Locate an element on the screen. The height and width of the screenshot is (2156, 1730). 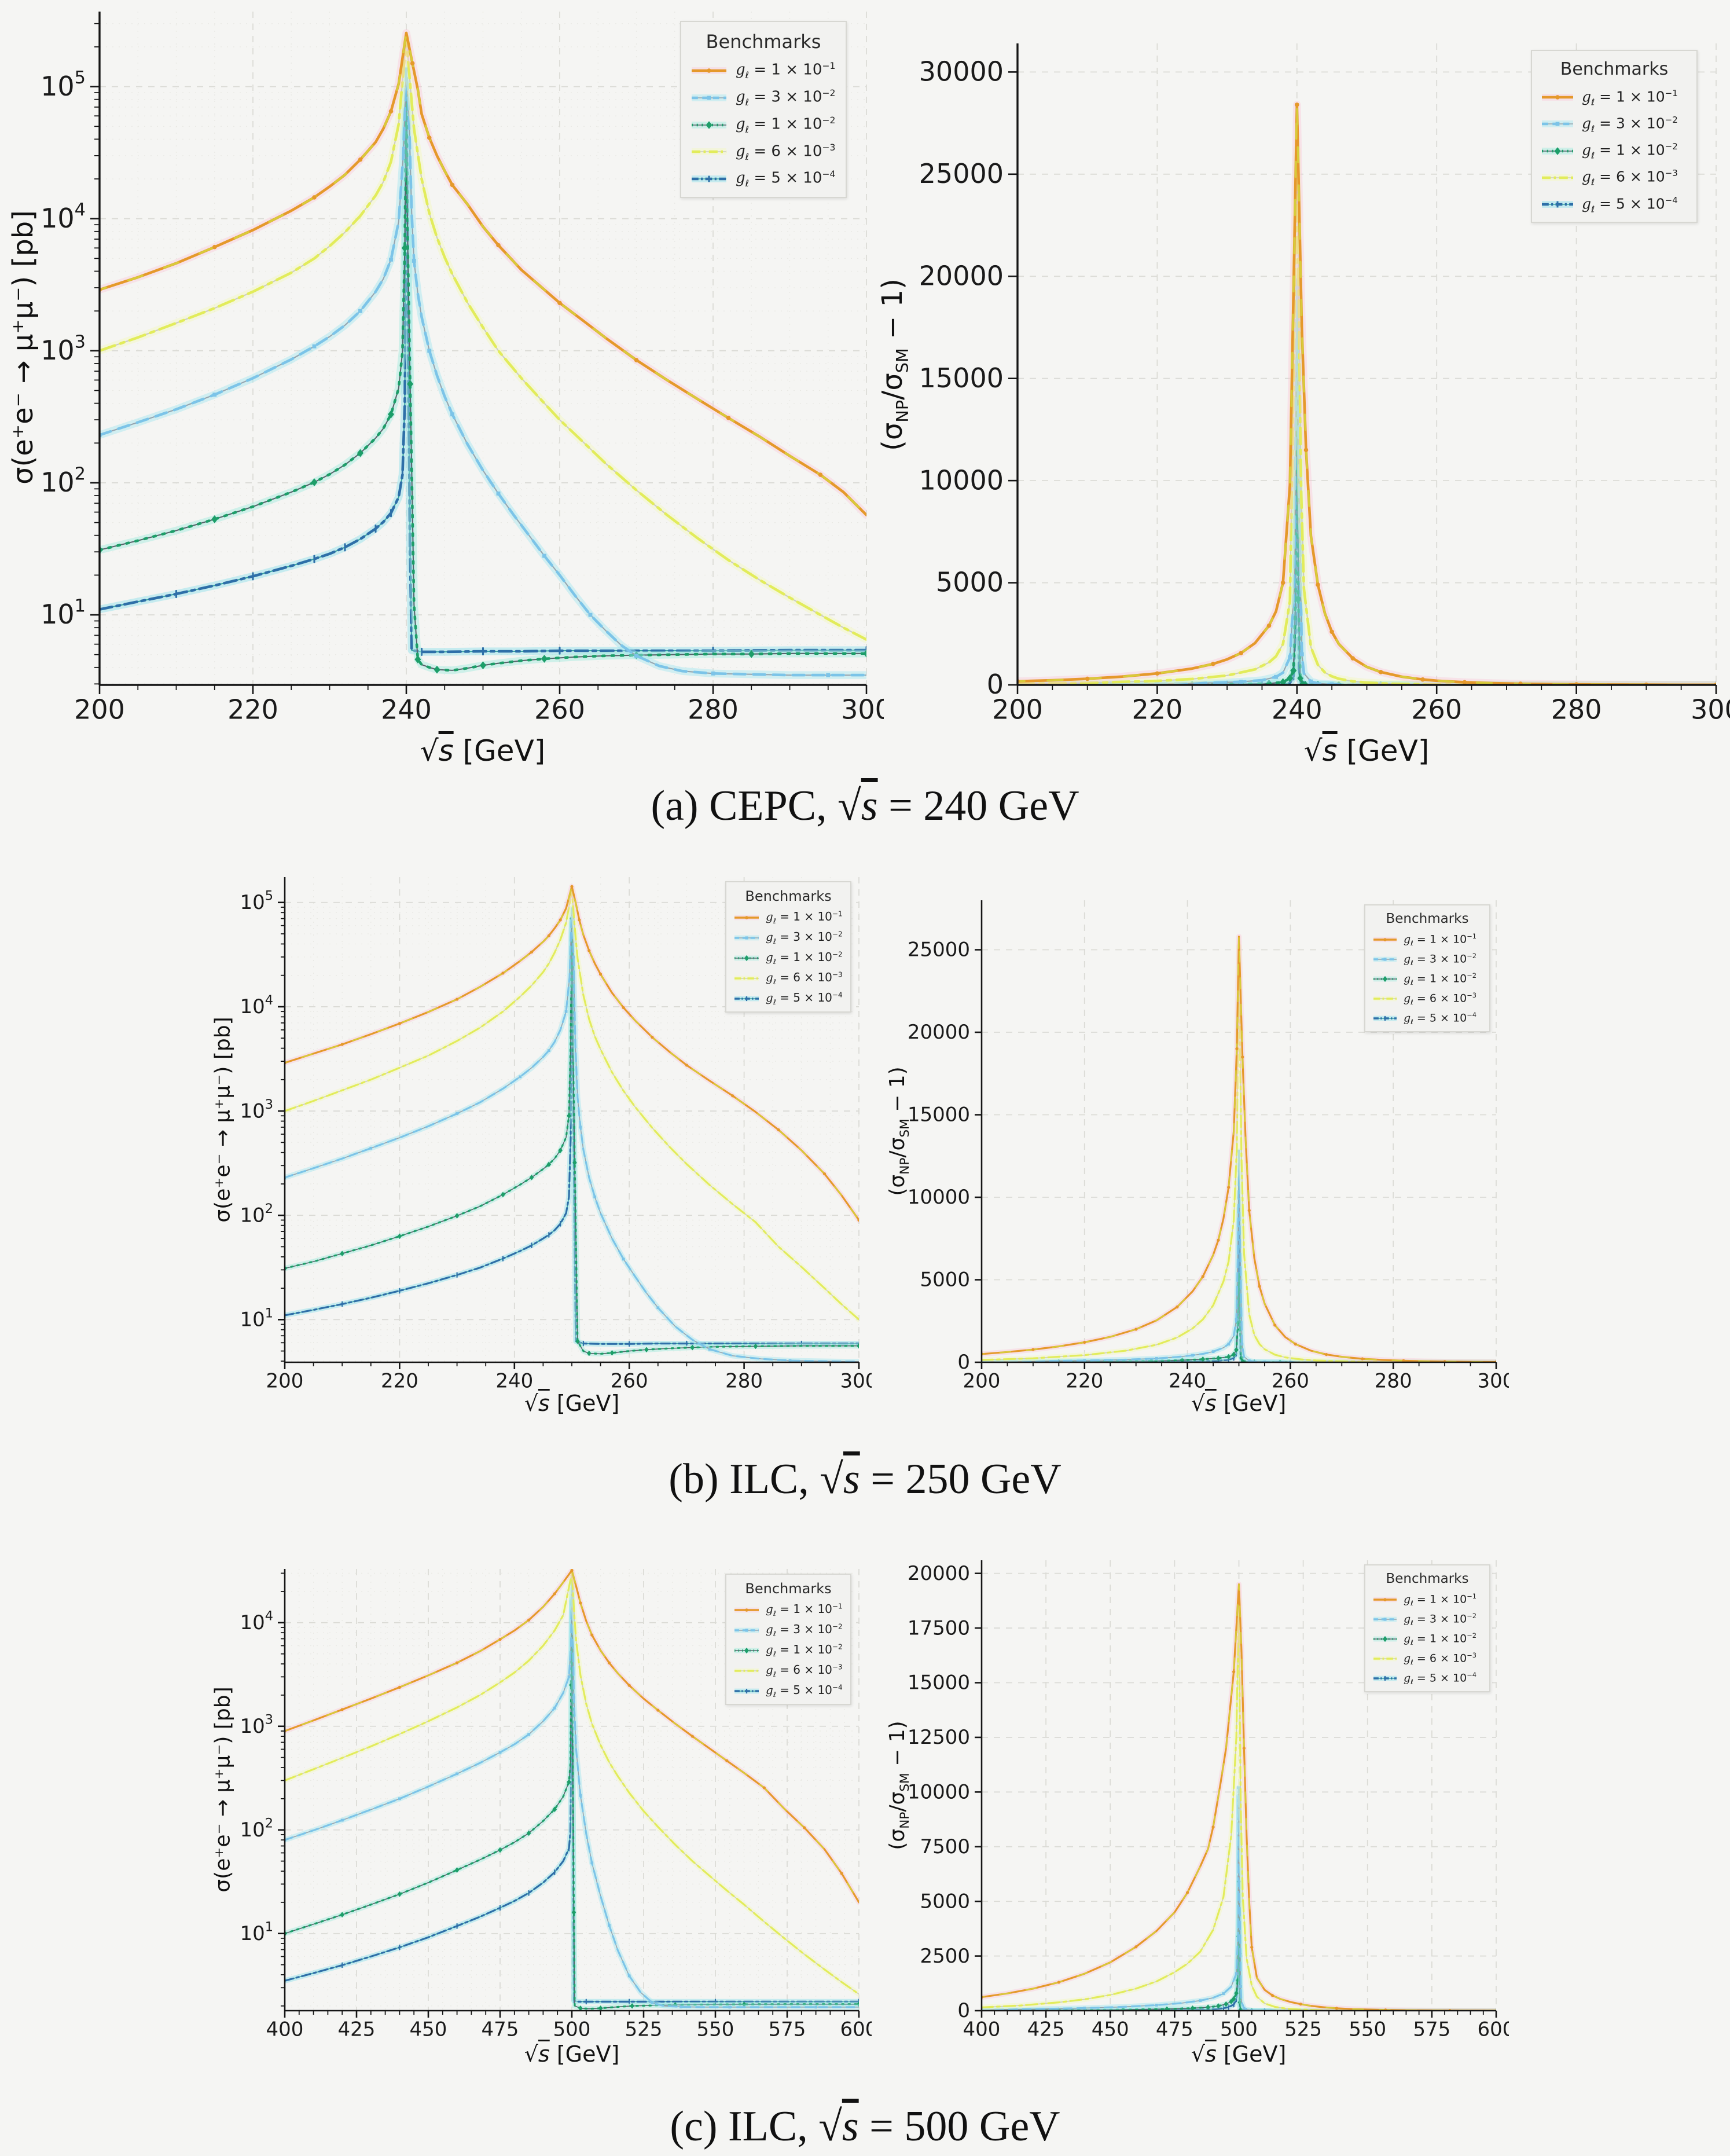
legend-entry-4: gℓ = 5 × 10−4 is located at coordinates (788, 1691).